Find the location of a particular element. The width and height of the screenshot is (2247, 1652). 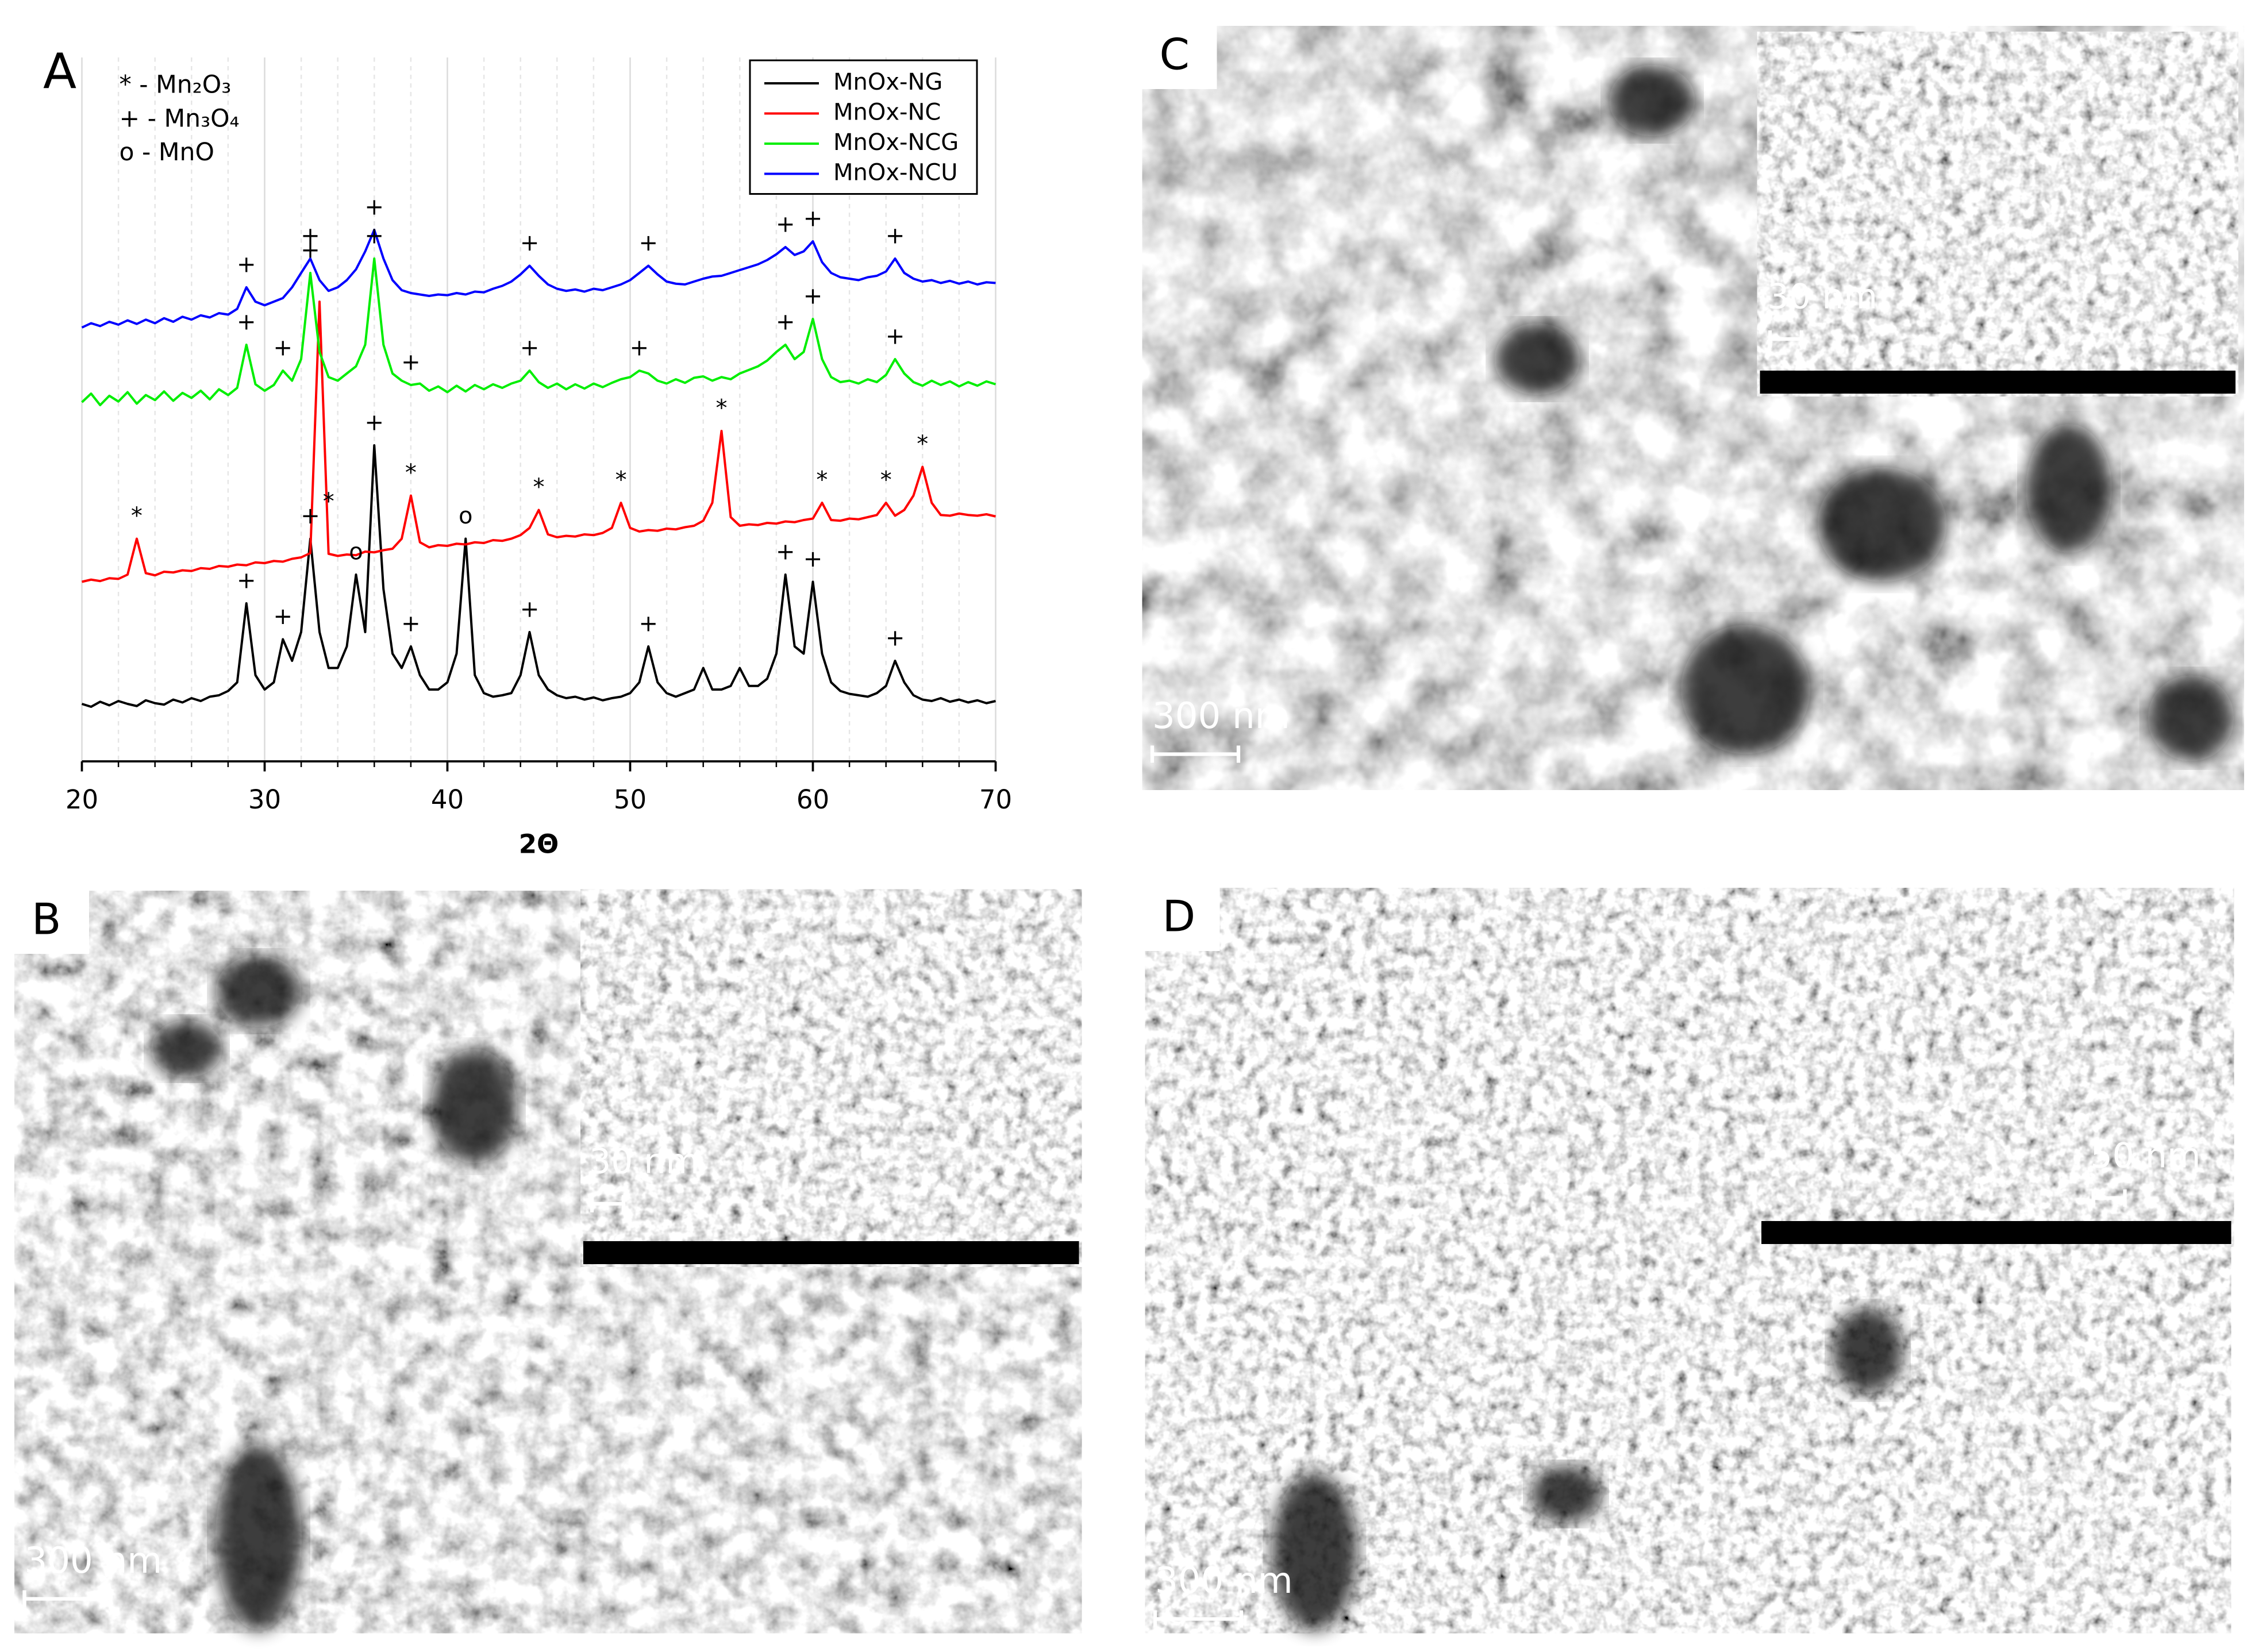

x-tick-label: 20 is located at coordinates (82, 799).